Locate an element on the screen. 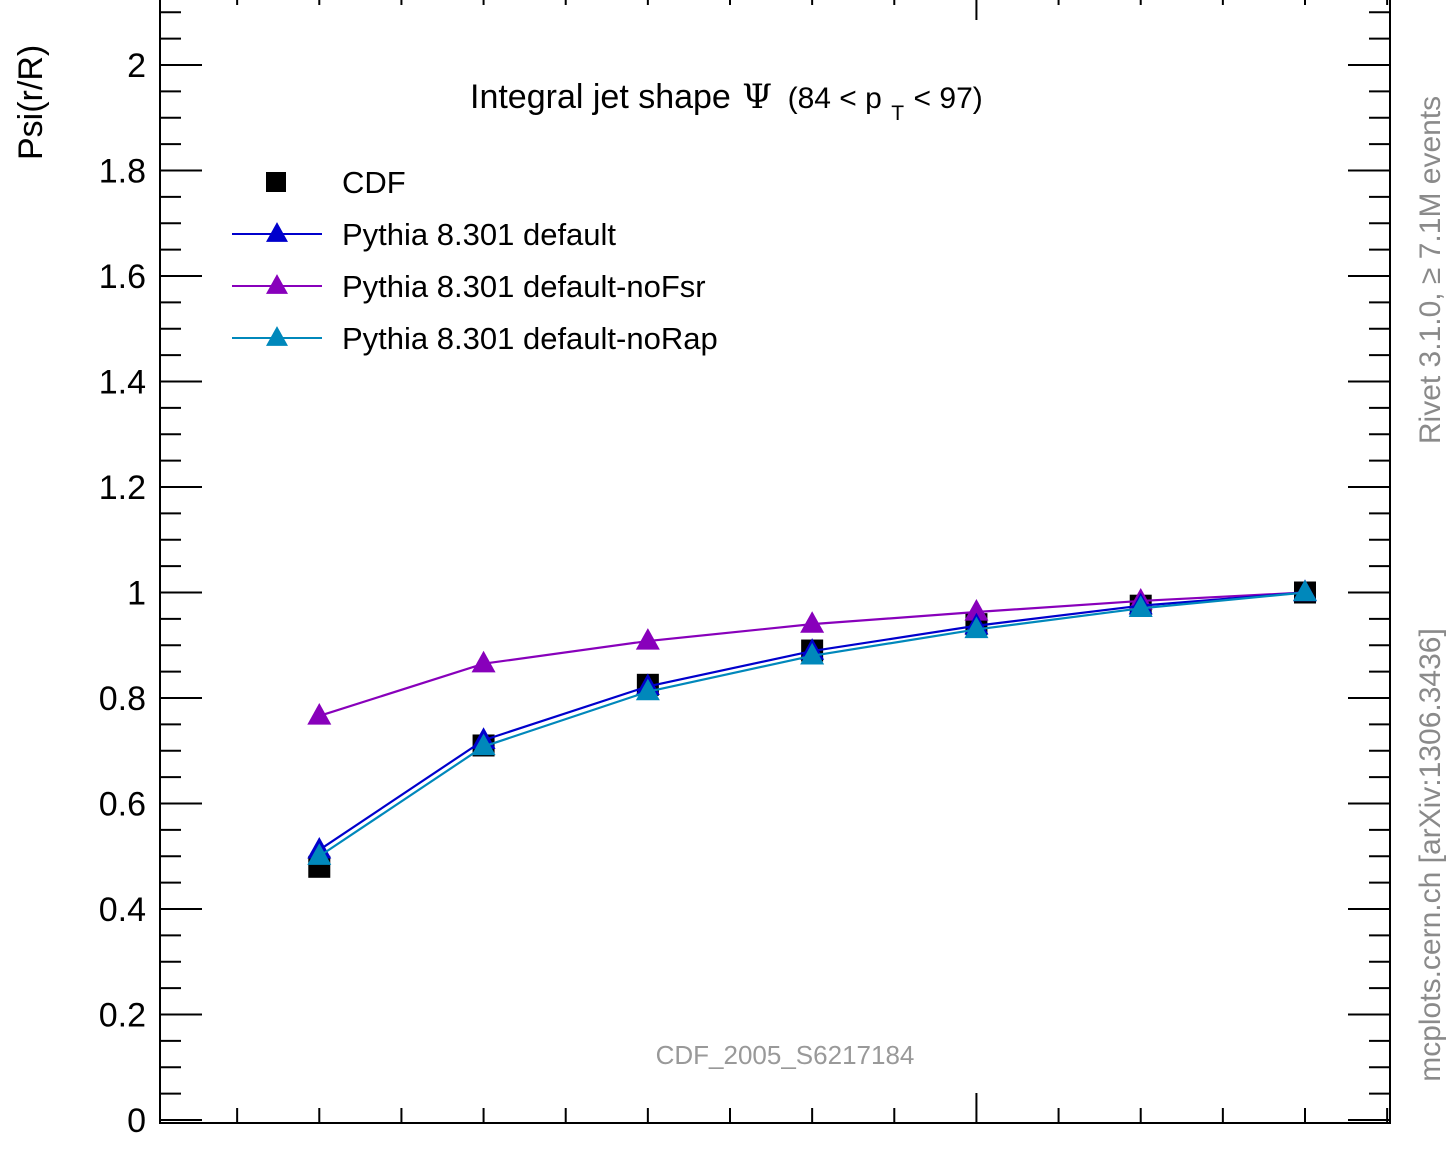  legend-item: Pythia 8.301 default is located at coordinates (424, 234).